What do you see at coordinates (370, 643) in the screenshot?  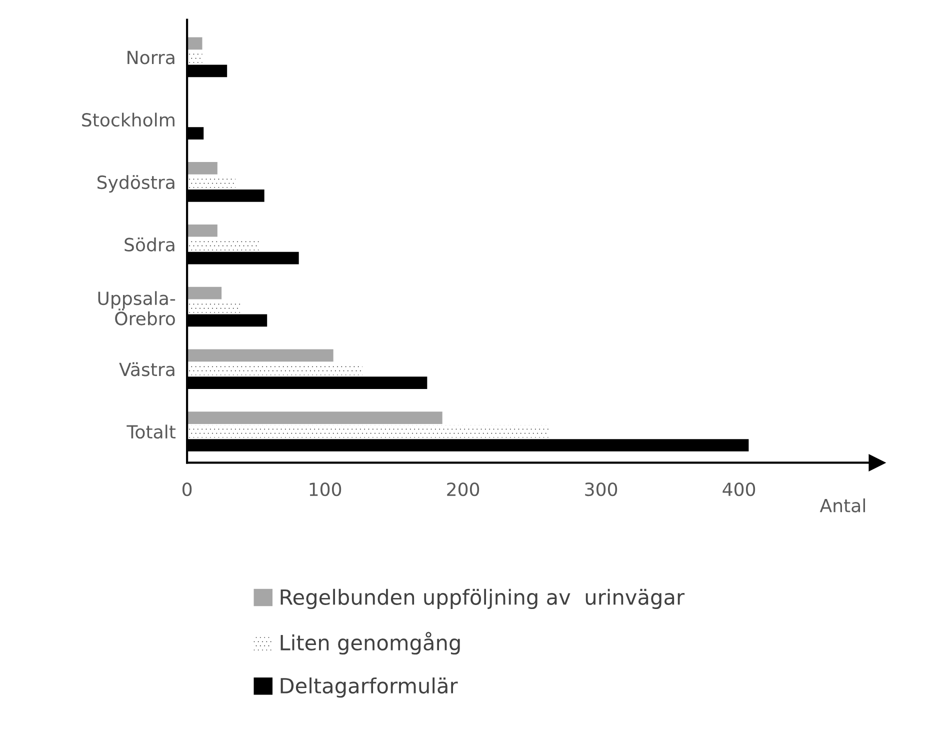 I see `legend-label: Liten genomgång` at bounding box center [370, 643].